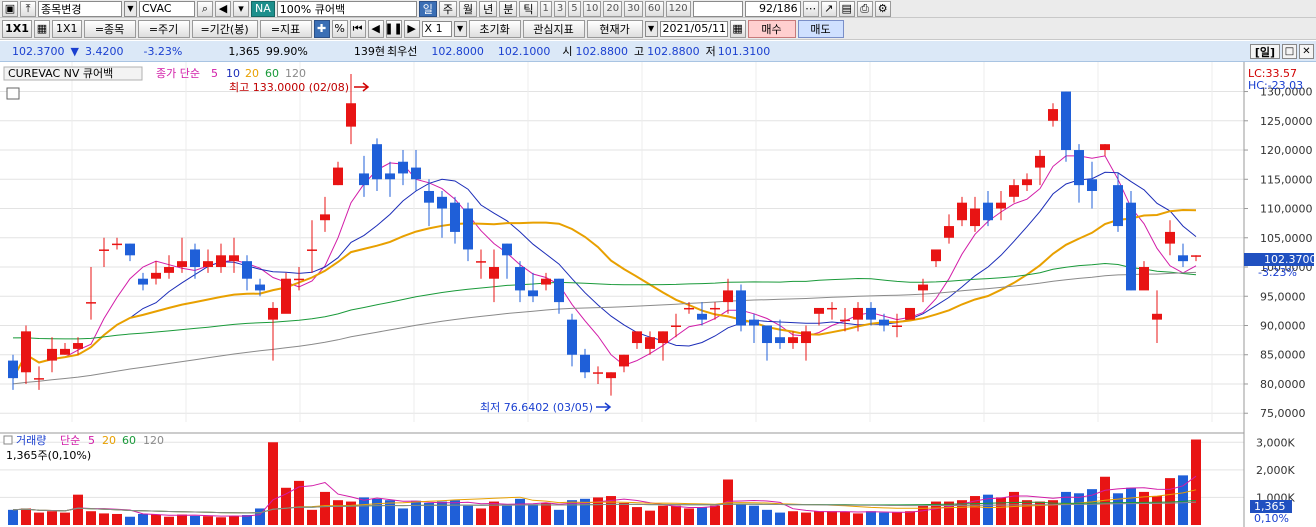 Image resolution: width=1316 pixels, height=527 pixels. What do you see at coordinates (846, 8) in the screenshot?
I see `save-icon: ▤` at bounding box center [846, 8].